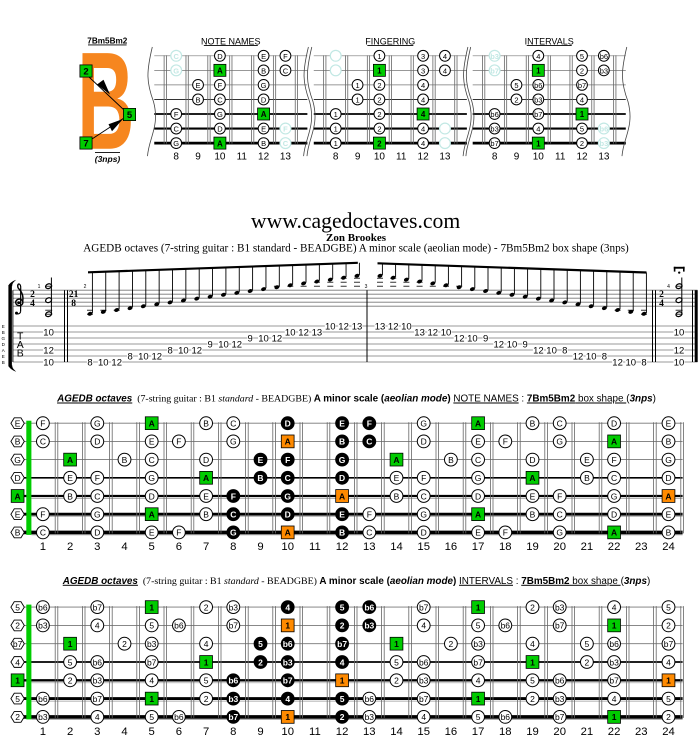 This screenshot has height=746, width=700. What do you see at coordinates (423, 547) in the screenshot?
I see `svg-text: 15` at bounding box center [423, 547].